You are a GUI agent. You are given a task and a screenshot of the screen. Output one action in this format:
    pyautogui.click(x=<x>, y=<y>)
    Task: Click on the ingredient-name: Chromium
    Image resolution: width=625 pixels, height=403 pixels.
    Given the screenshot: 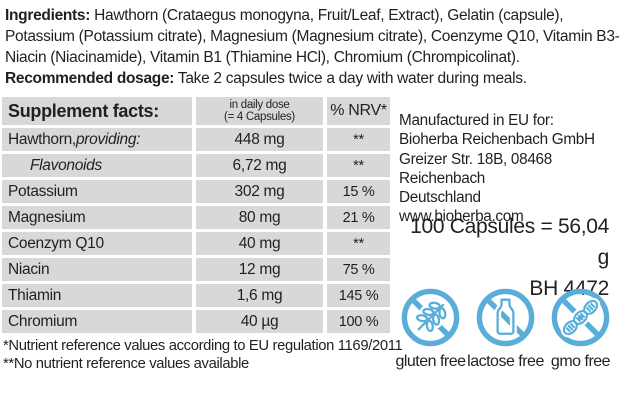 What is the action you would take?
    pyautogui.click(x=97, y=321)
    